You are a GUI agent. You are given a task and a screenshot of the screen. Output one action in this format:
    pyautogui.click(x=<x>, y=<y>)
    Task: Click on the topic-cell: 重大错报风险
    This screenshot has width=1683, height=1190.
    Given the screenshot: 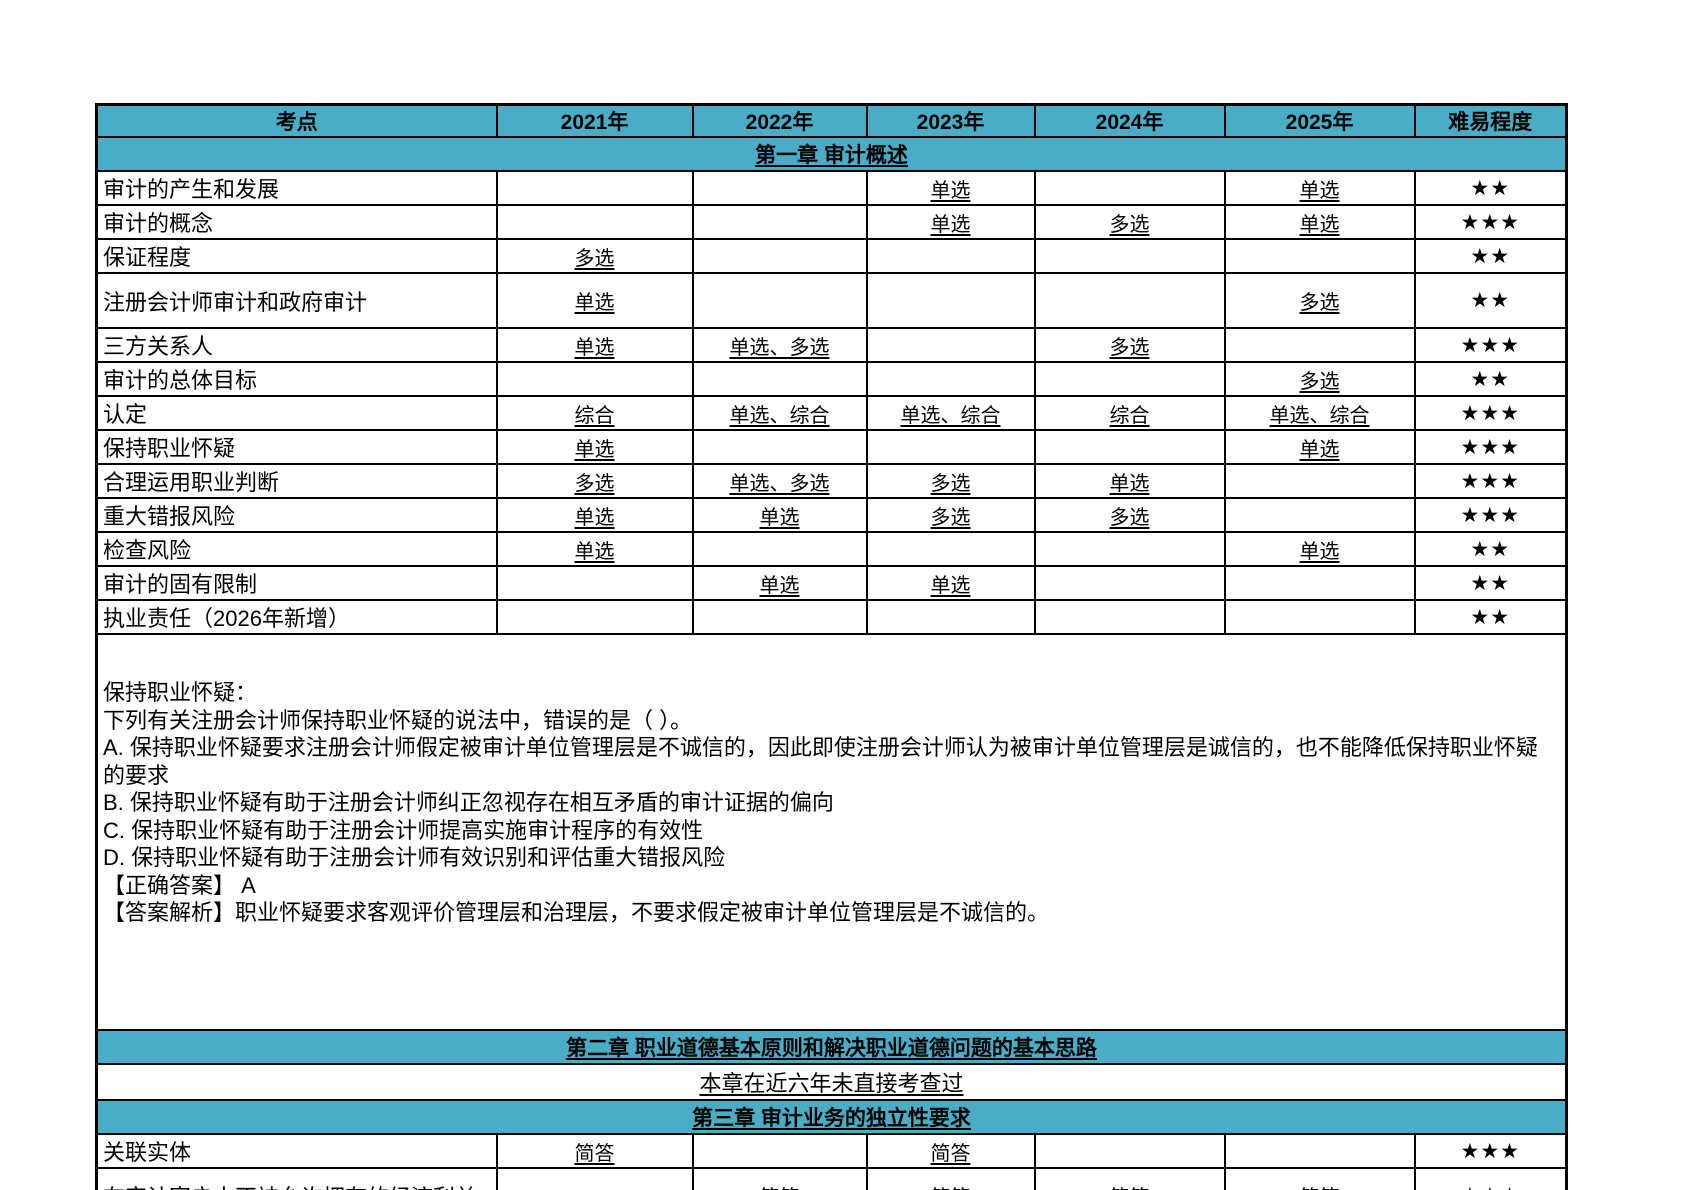 What is the action you would take?
    pyautogui.click(x=296, y=515)
    